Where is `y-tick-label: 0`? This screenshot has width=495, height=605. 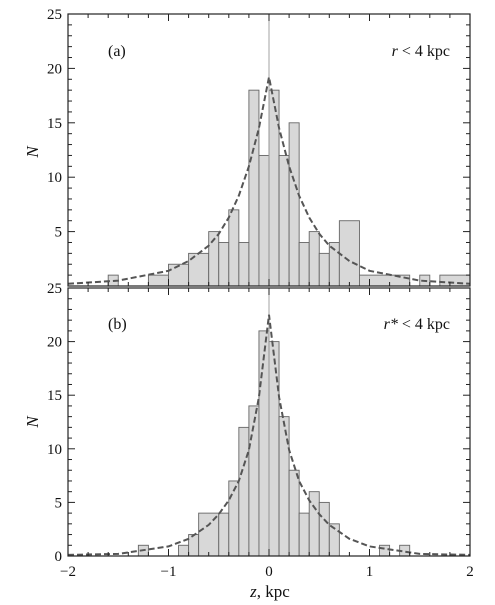 y-tick-label: 0 is located at coordinates (59, 557).